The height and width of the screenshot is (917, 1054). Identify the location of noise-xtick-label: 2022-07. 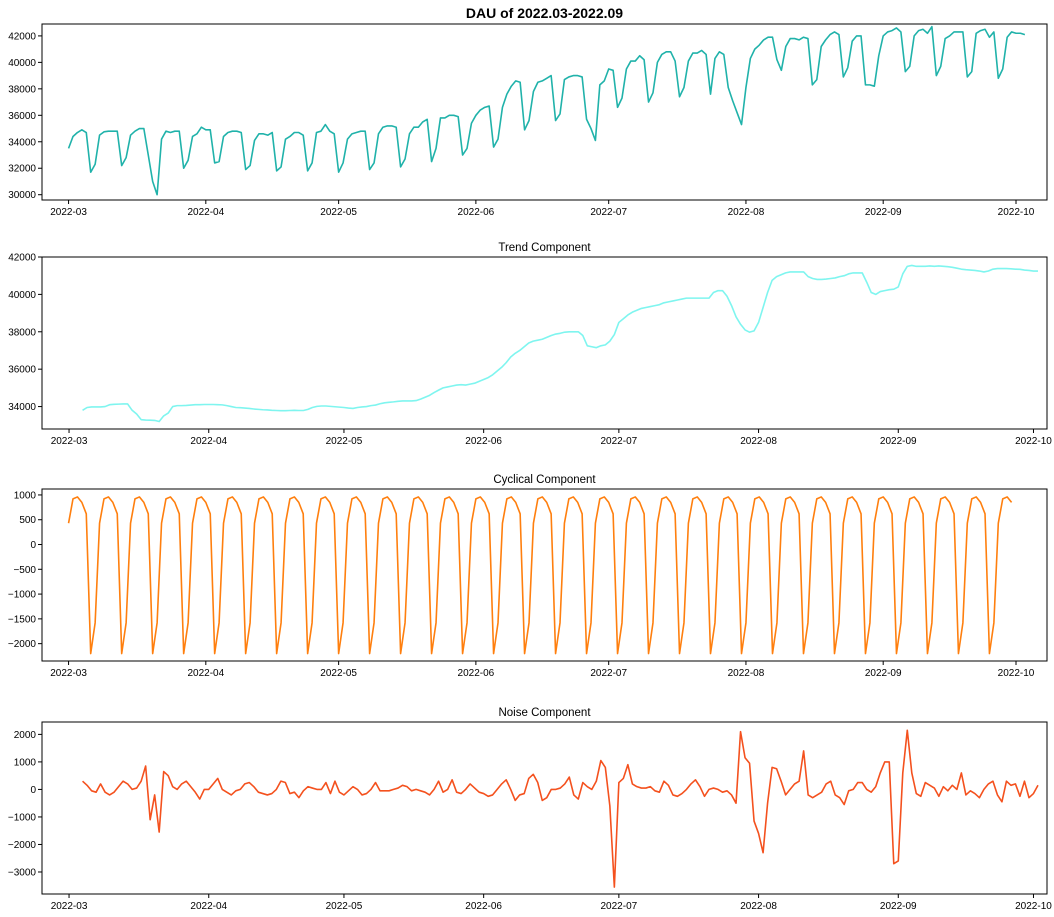
(619, 906).